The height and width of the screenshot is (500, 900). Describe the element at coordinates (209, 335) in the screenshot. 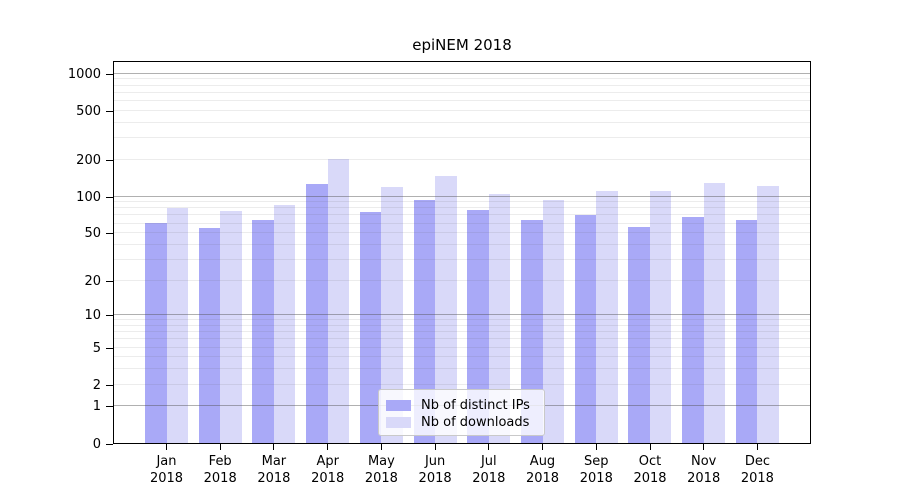

I see `bar-distinct-ips-feb` at that location.